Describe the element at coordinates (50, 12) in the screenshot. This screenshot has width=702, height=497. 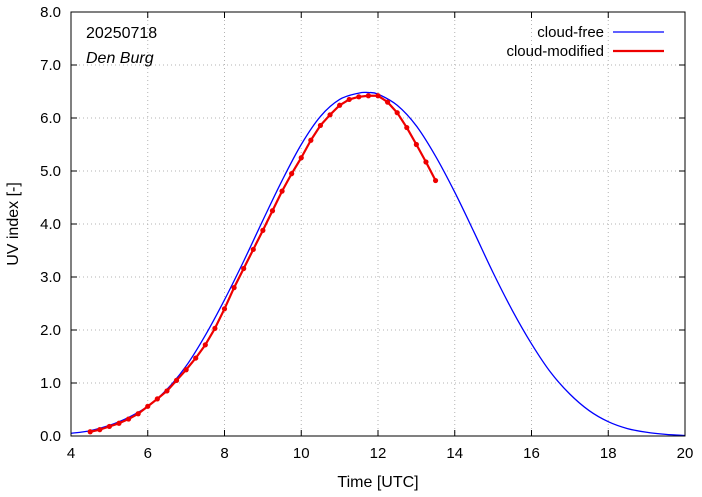
I see `y-tick-label: 8.0` at that location.